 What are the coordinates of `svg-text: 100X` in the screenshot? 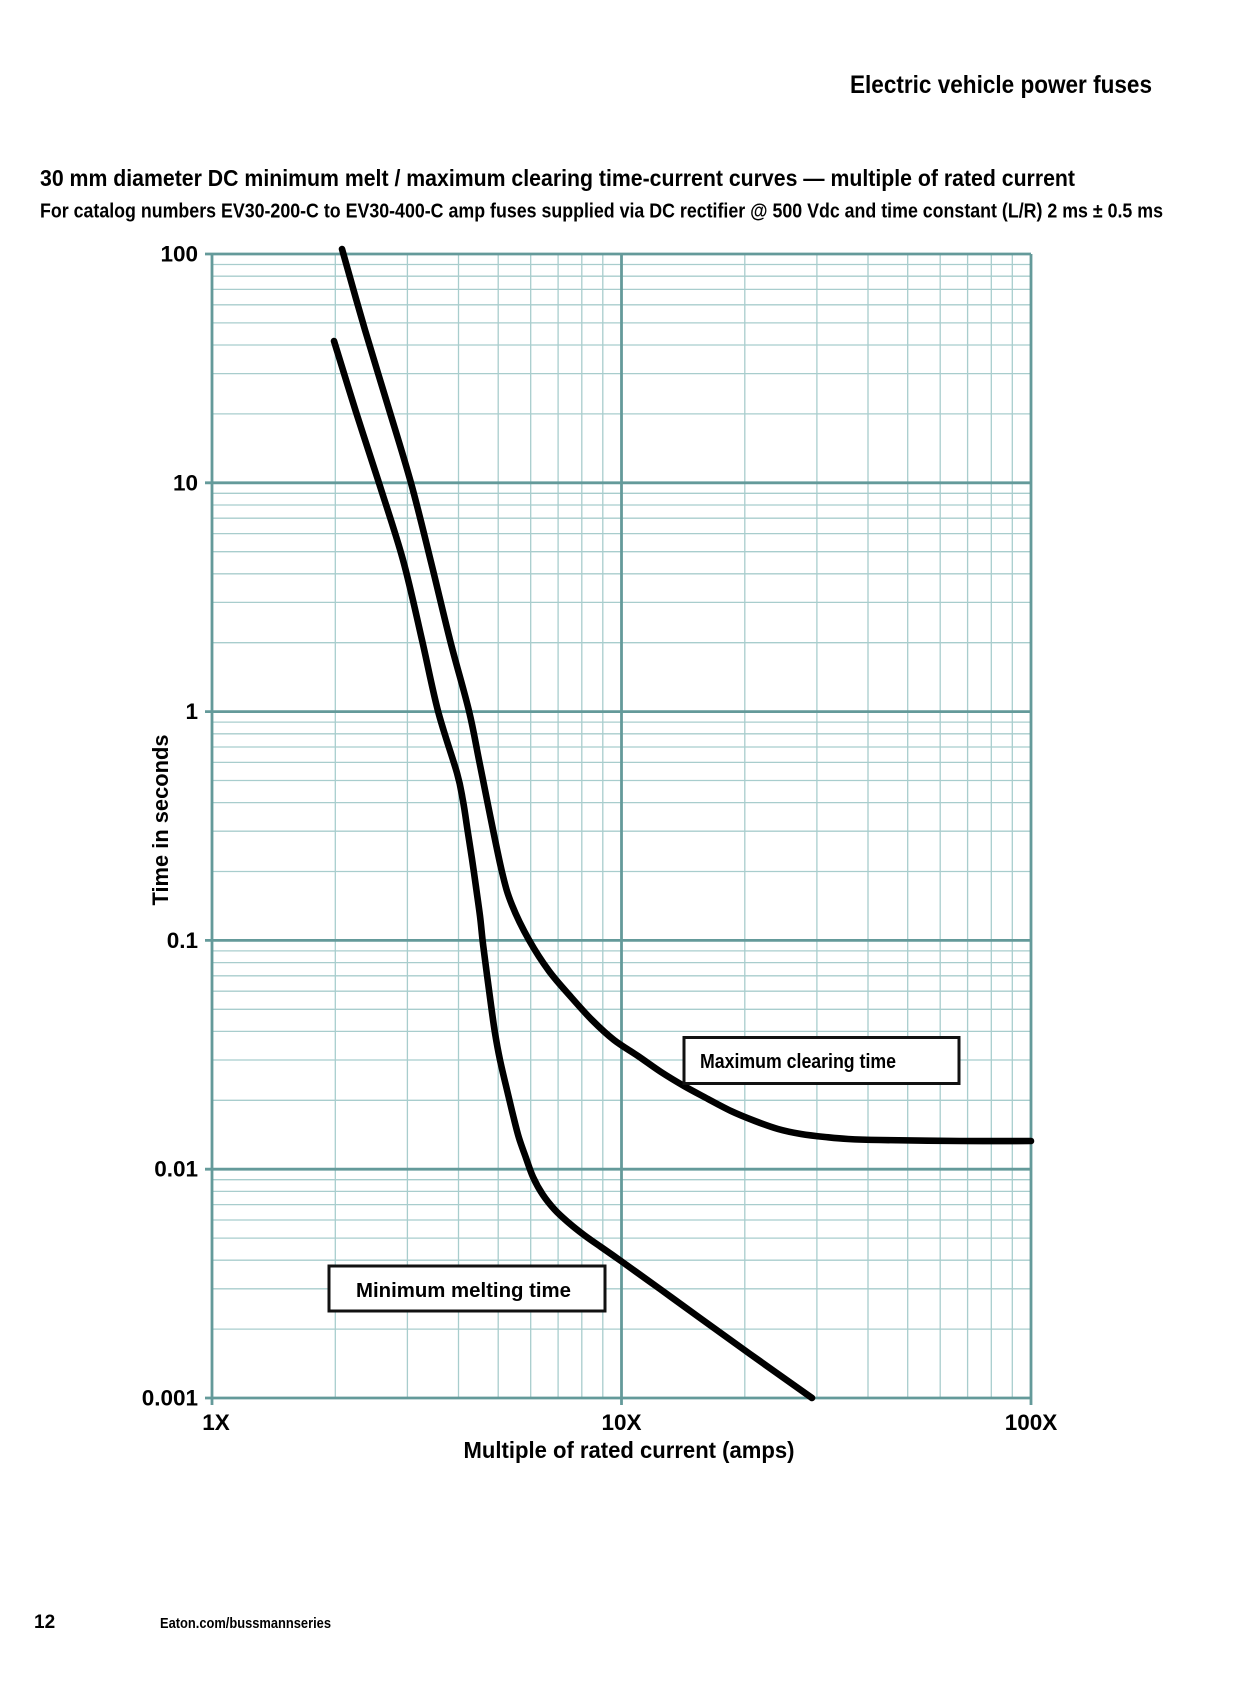 It's located at (1031, 1422).